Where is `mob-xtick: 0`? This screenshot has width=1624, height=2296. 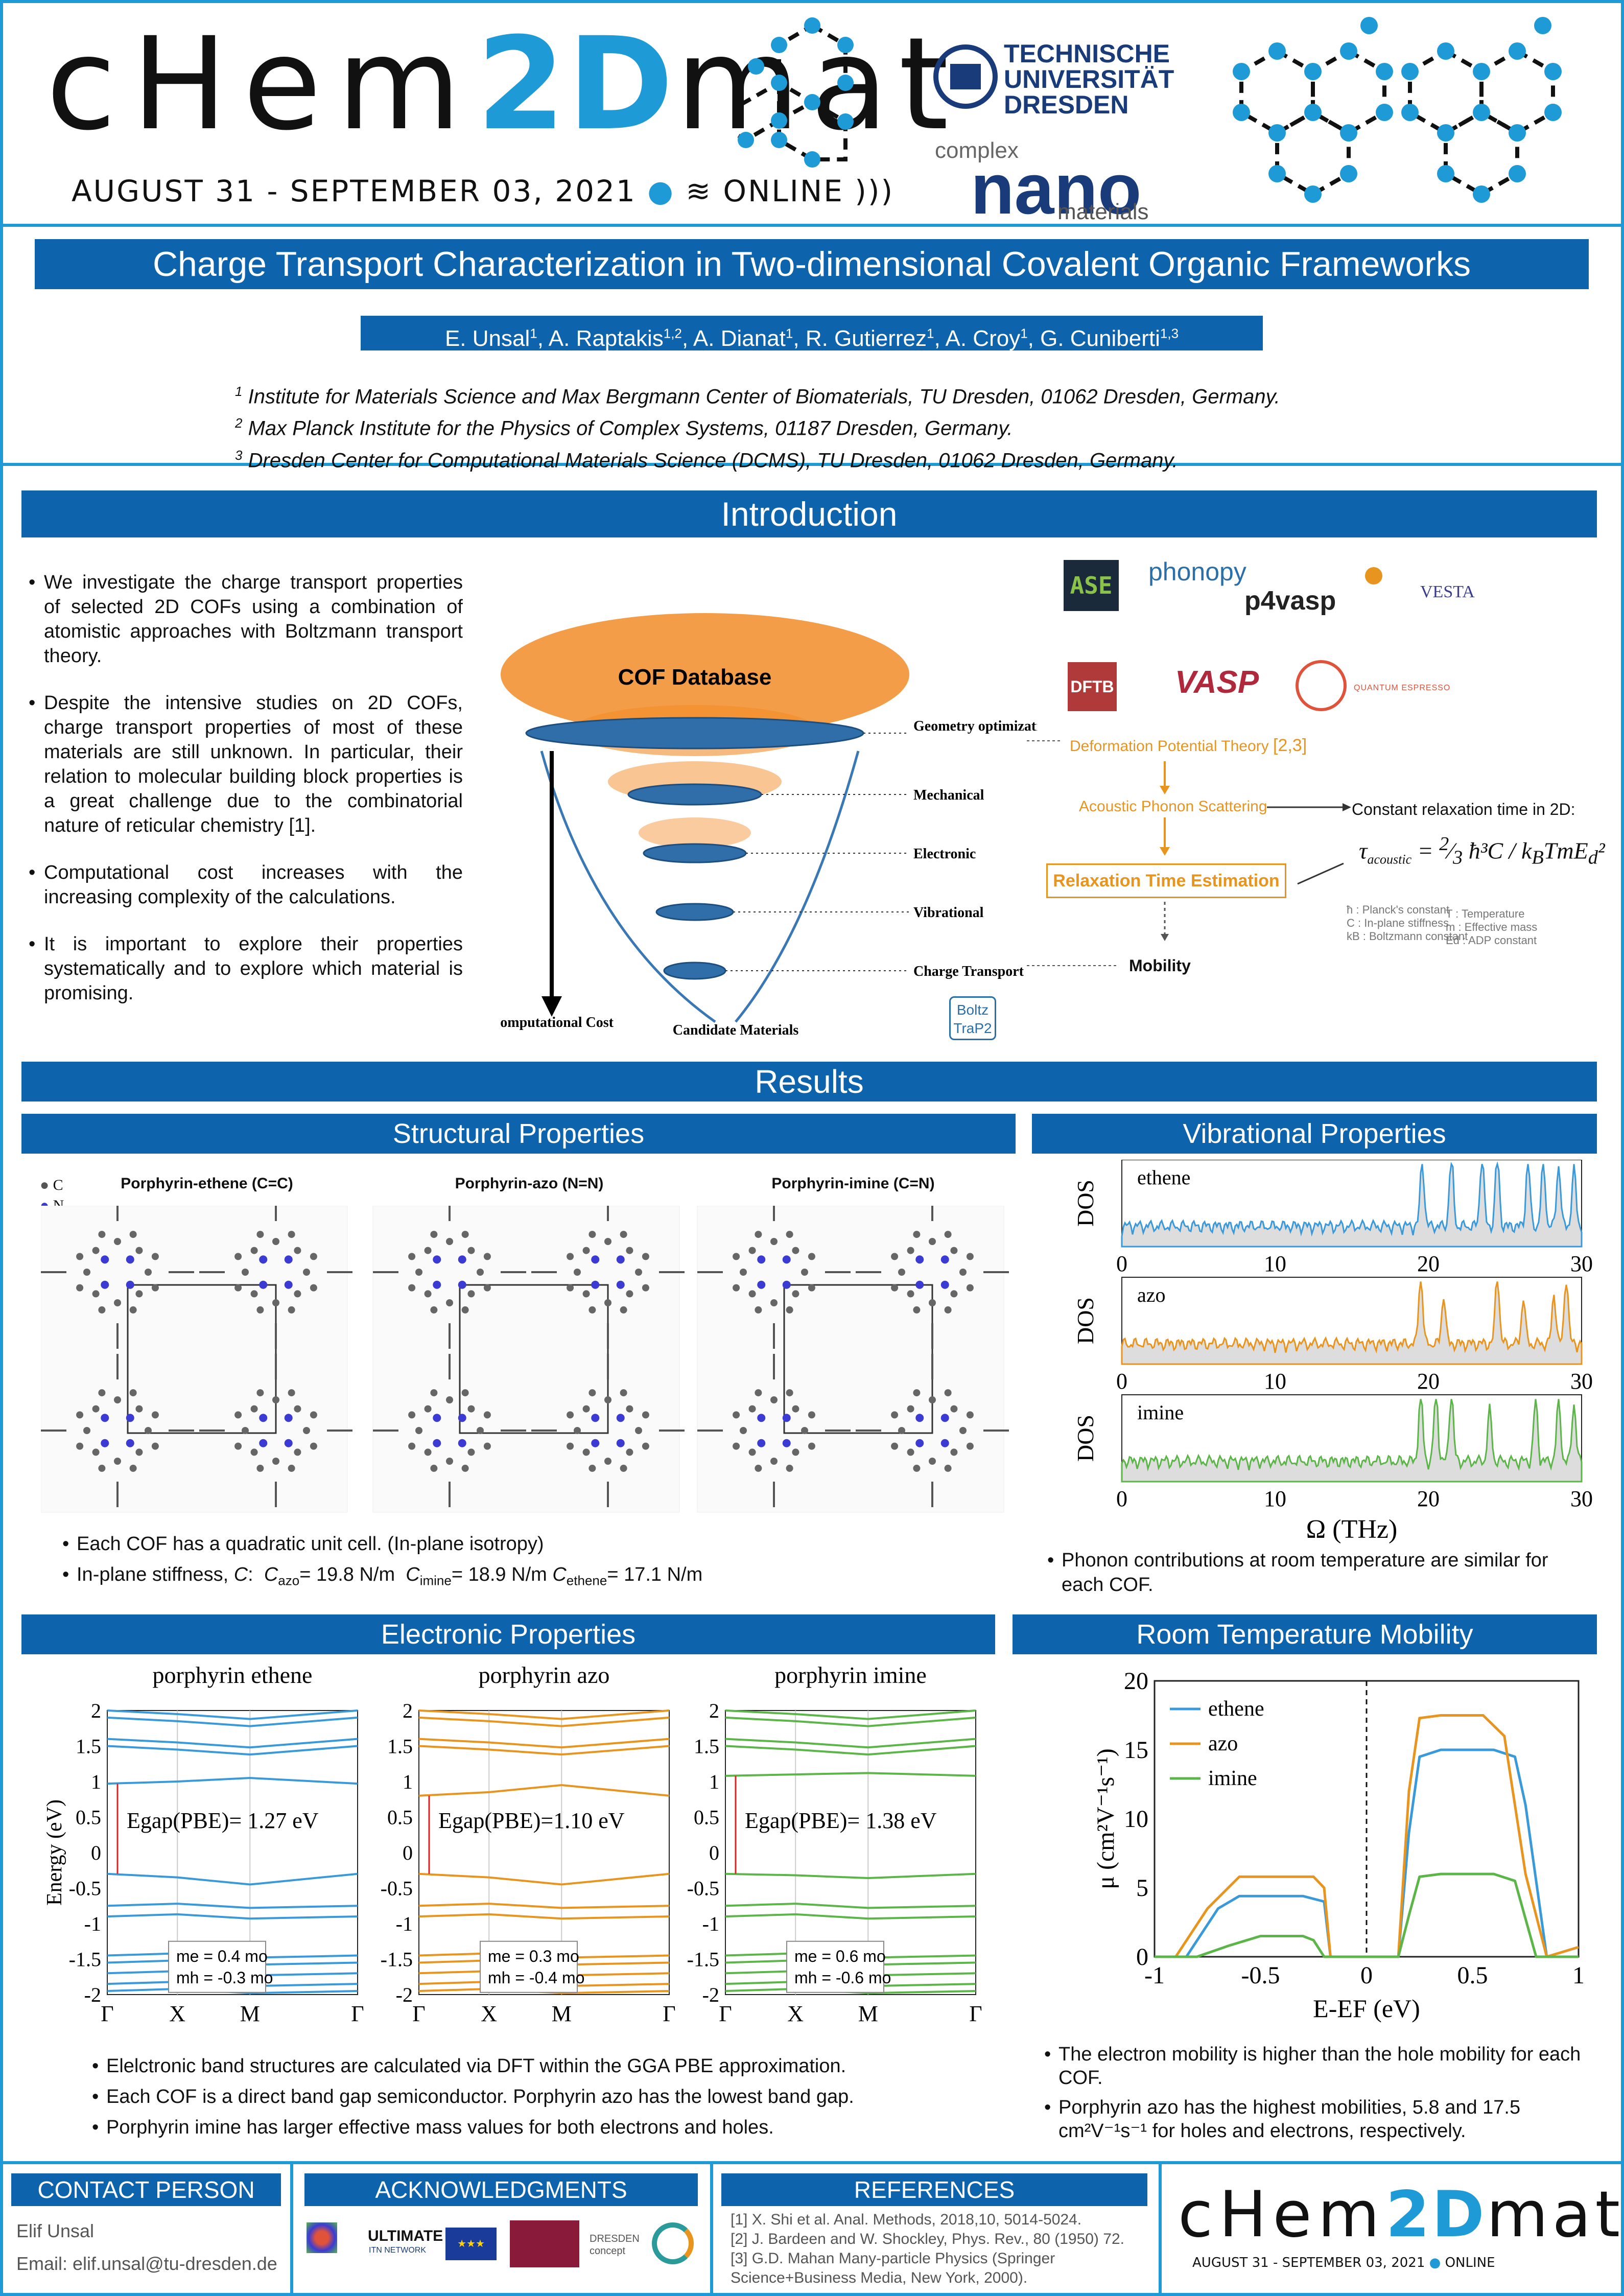 mob-xtick: 0 is located at coordinates (1366, 1975).